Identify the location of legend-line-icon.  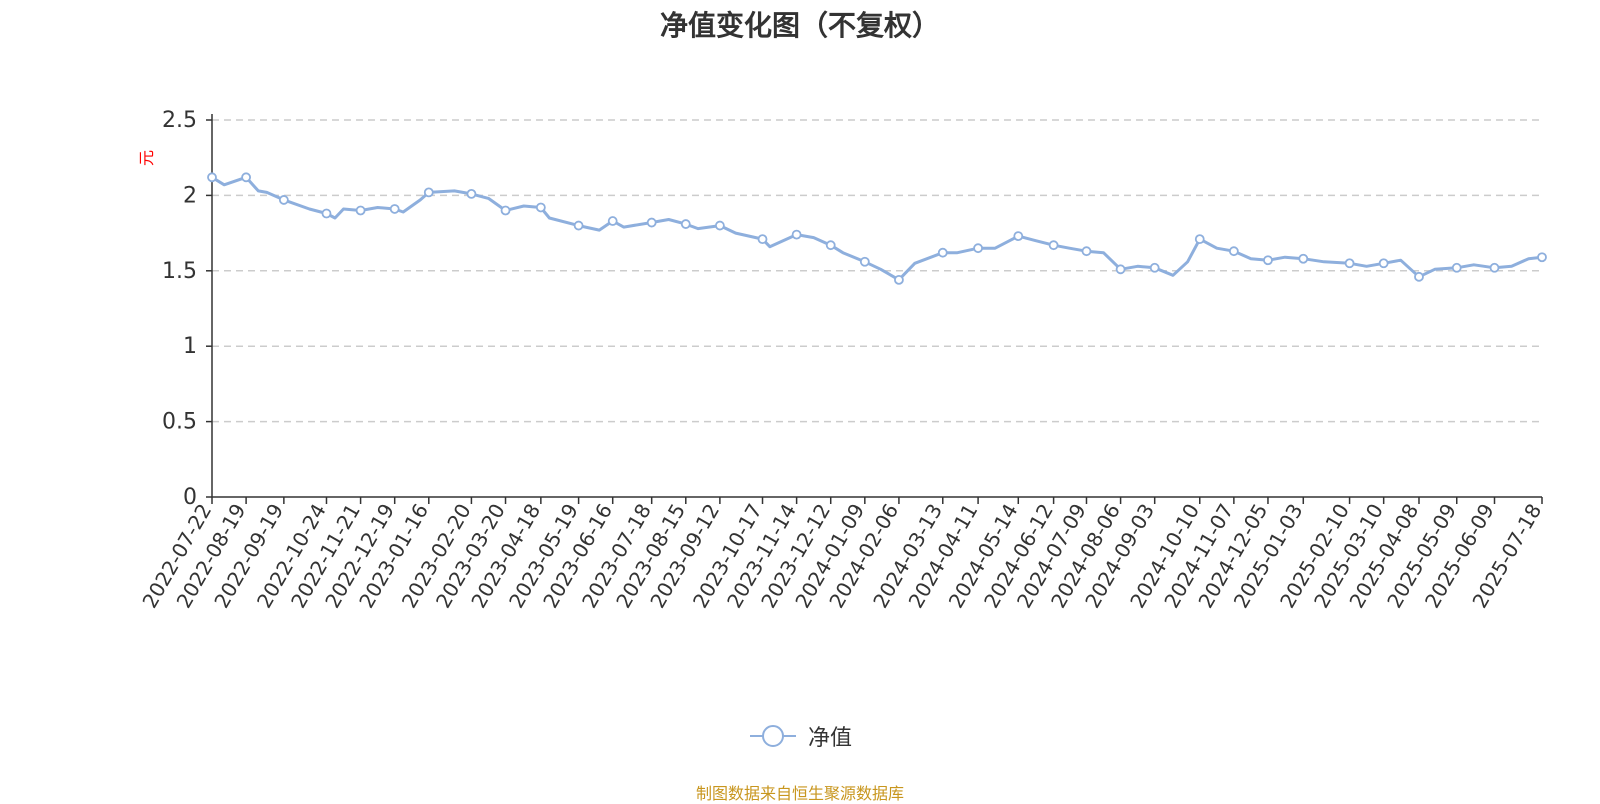
(772, 736).